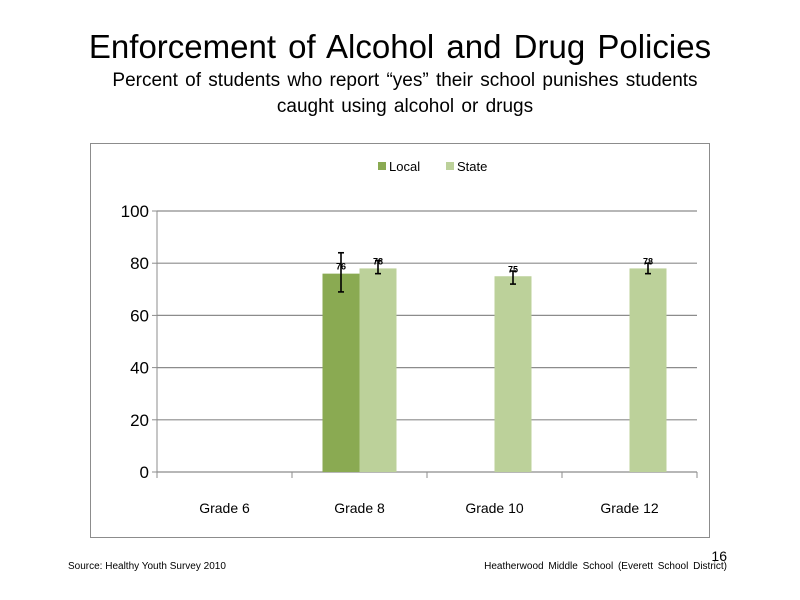 This screenshot has height=600, width=800. I want to click on y-tick-label-40: 40, so click(139, 368).